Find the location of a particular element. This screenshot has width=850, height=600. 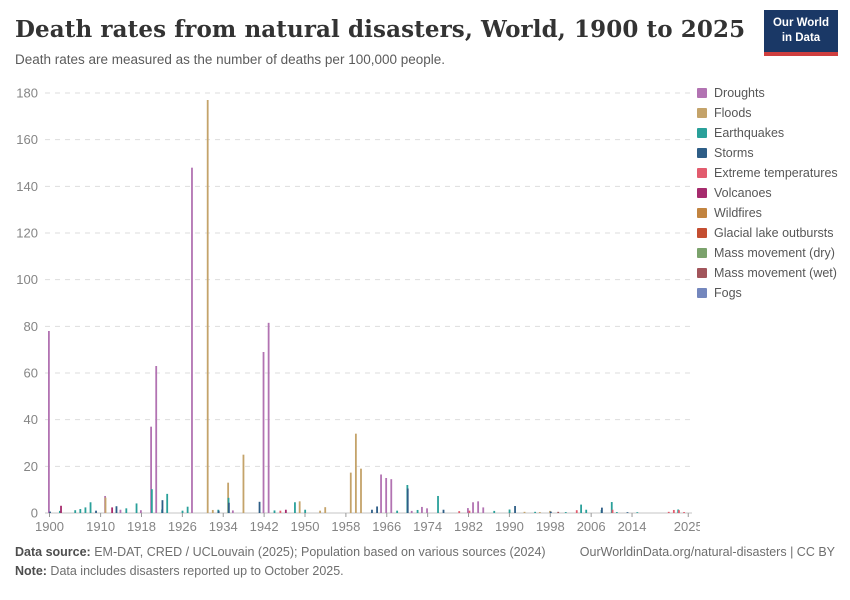

bar-floods-1961 is located at coordinates (361, 490).